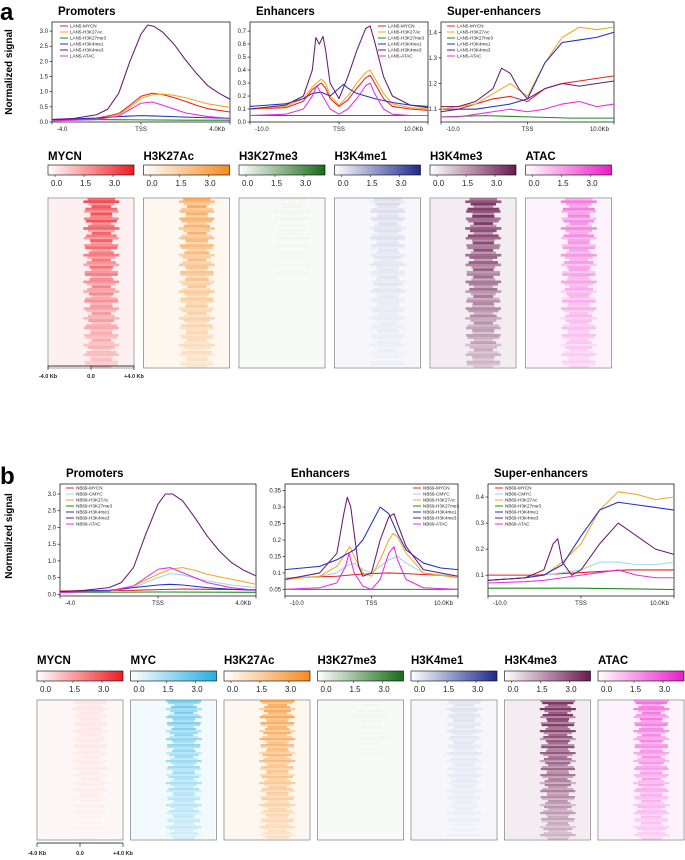 The image size is (685, 860). I want to click on series-line-lan5-atac, so click(141, 111).